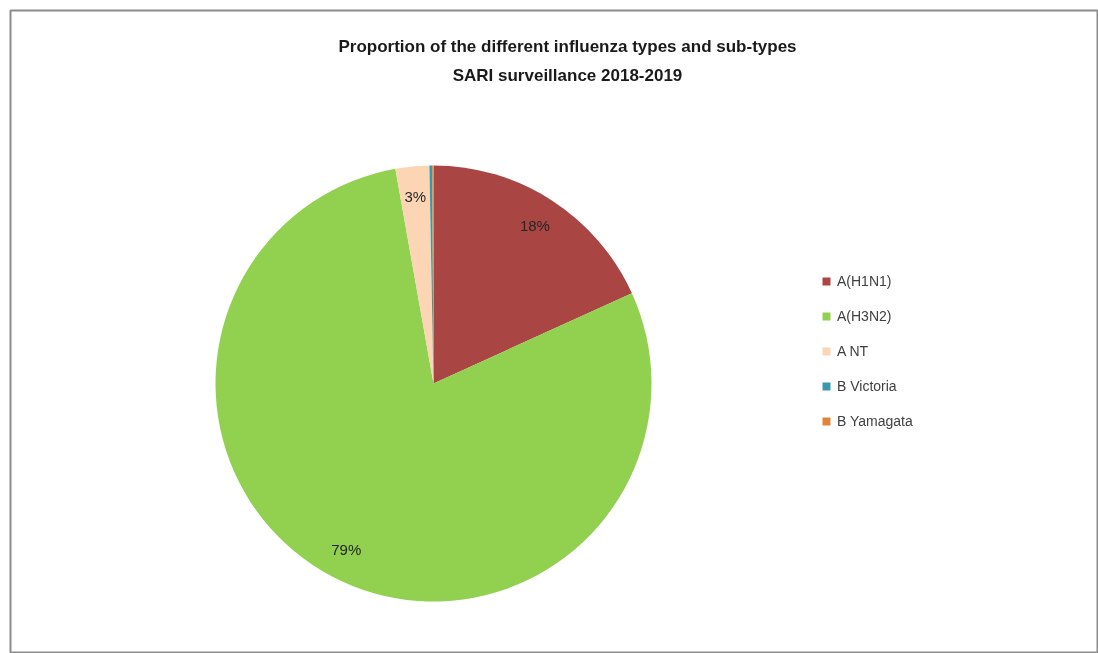 This screenshot has width=1098, height=653. I want to click on data-label: 18%, so click(534, 226).